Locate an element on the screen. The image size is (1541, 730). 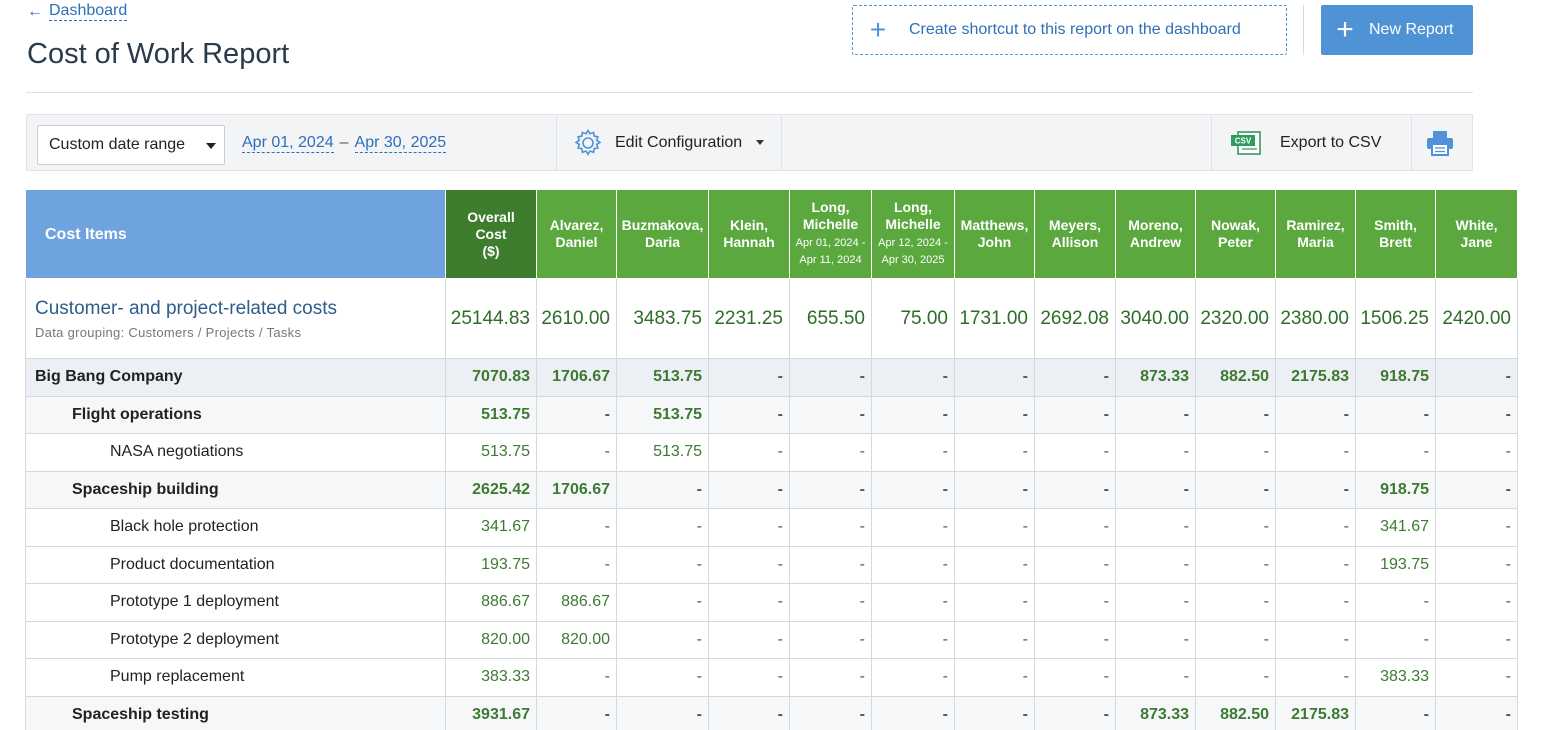
summary-value-cell: 1731.00 is located at coordinates (994, 318).